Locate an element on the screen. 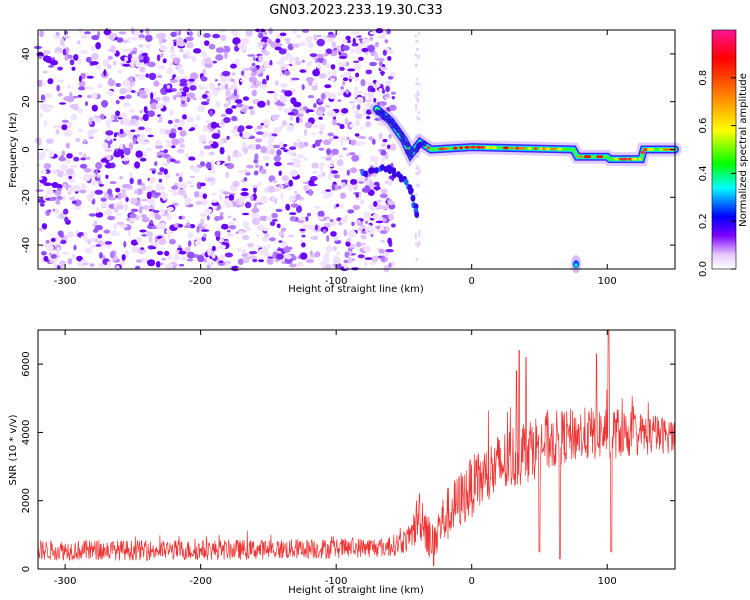  carrier-clump is located at coordinates (378, 112).